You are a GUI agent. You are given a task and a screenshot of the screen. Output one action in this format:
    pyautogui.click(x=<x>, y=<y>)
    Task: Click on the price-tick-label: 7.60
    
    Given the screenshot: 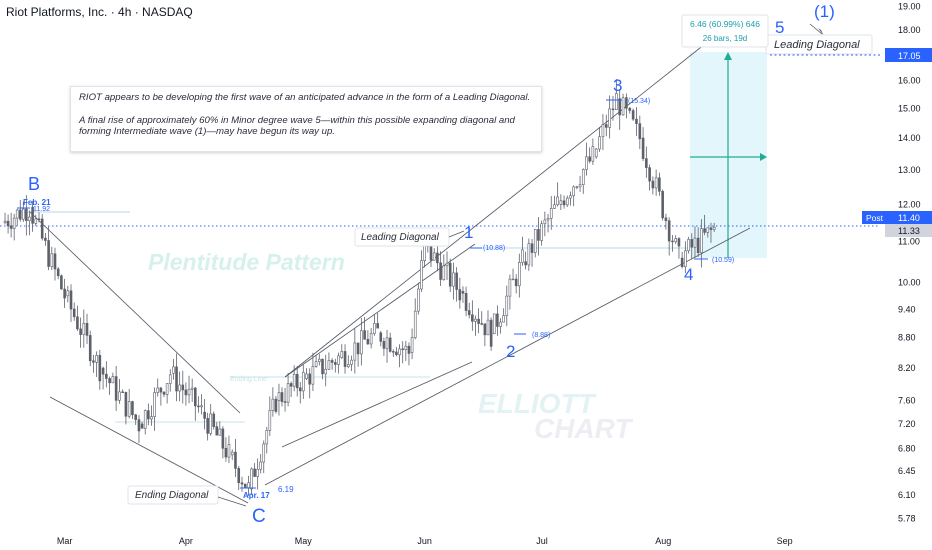 What is the action you would take?
    pyautogui.click(x=907, y=401)
    